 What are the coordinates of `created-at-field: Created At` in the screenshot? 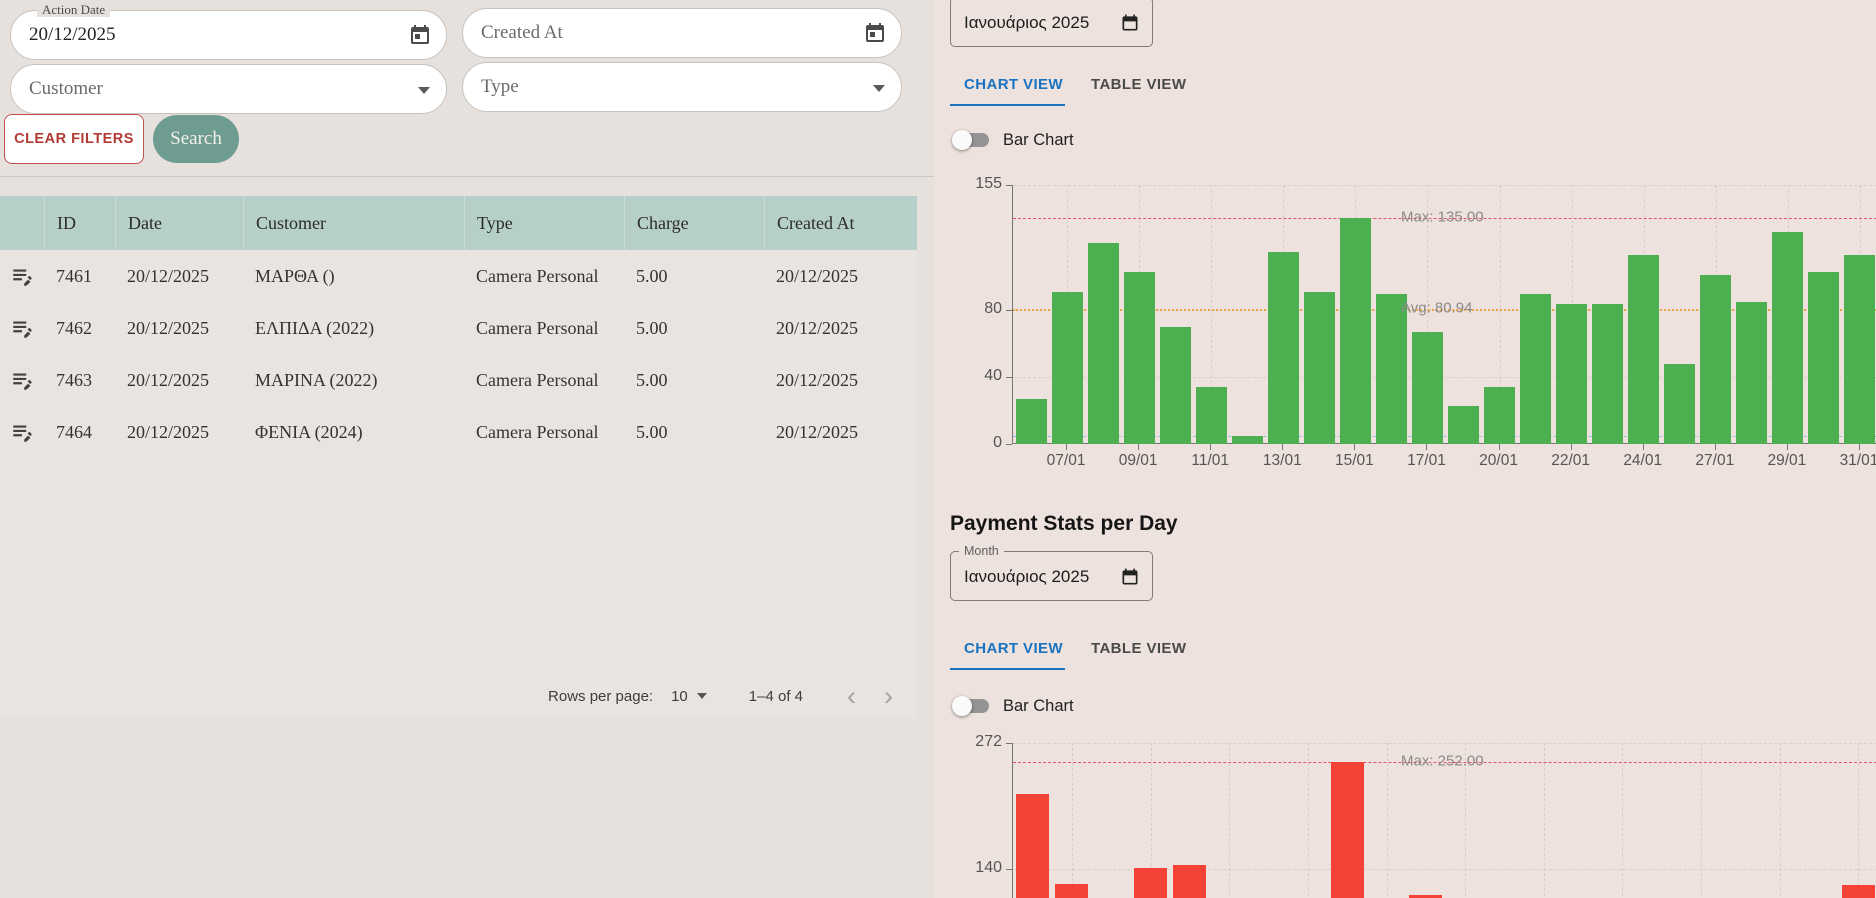 It's located at (682, 33).